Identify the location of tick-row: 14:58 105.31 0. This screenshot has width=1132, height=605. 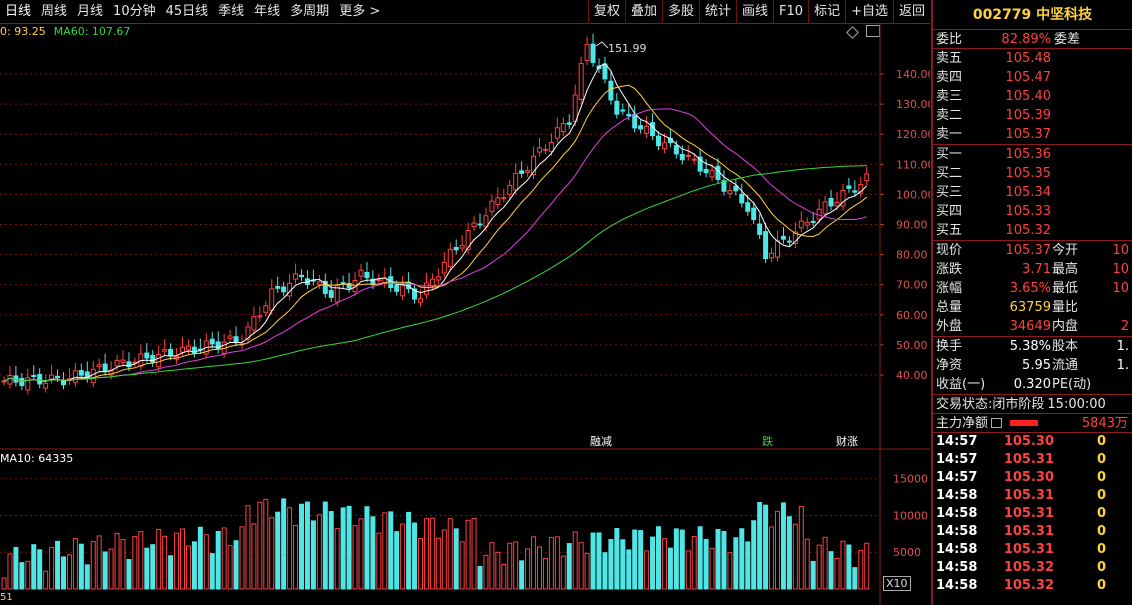
(1032, 496).